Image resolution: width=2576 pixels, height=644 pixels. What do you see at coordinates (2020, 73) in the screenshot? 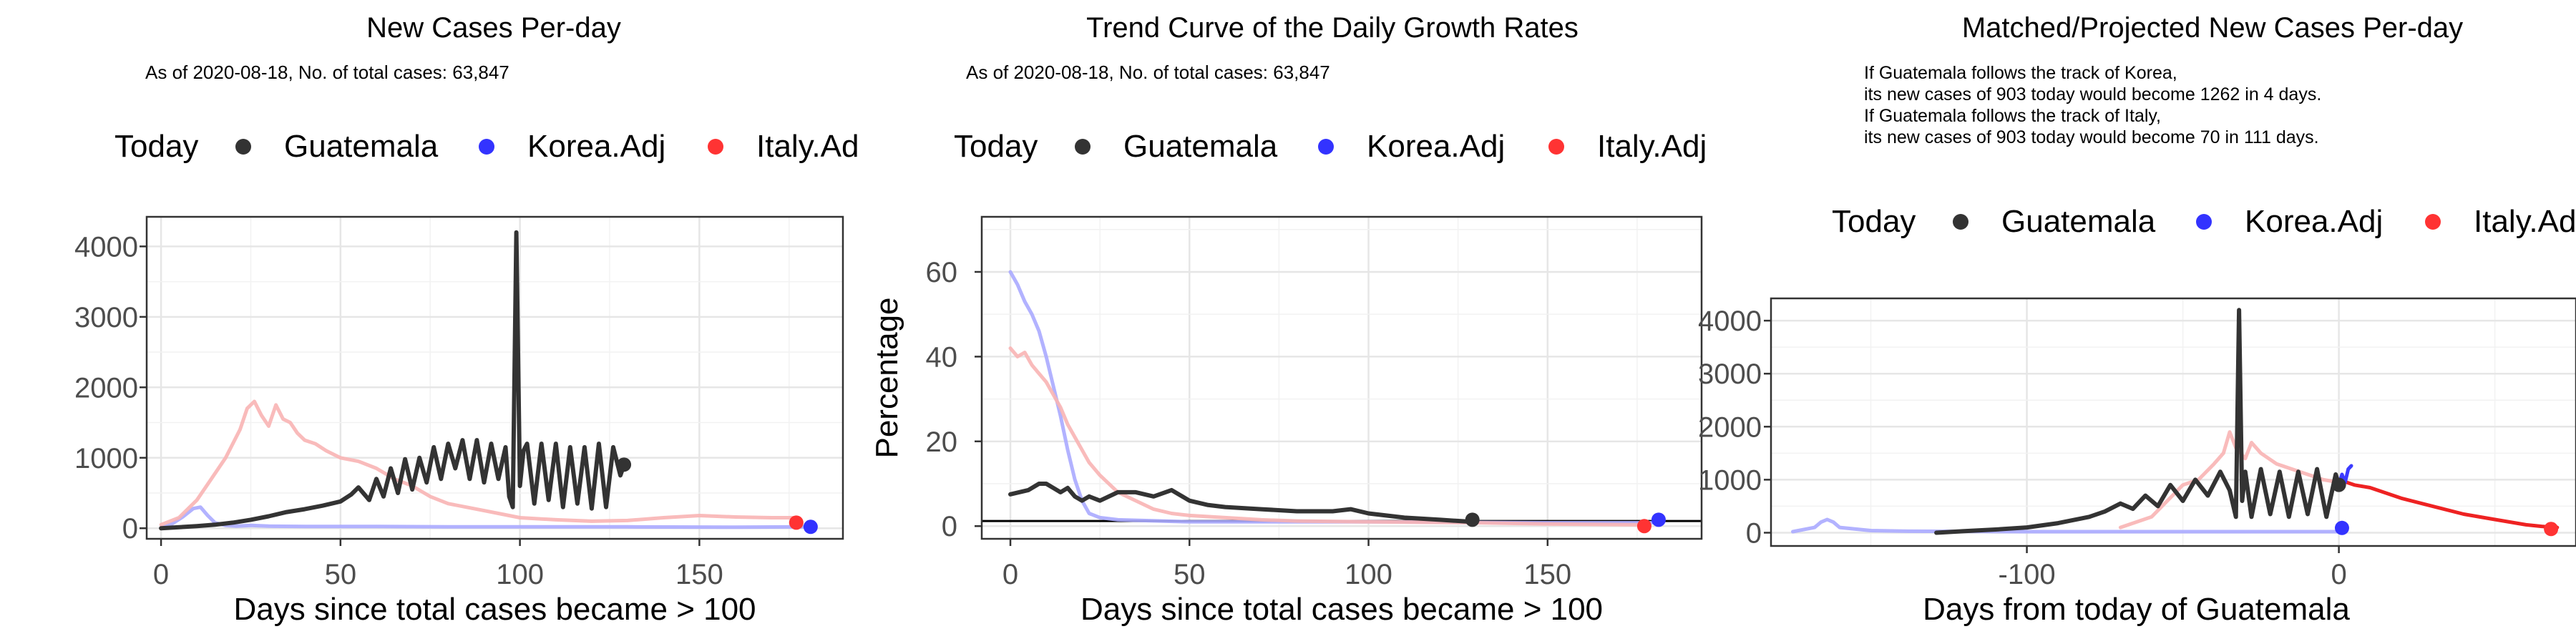
I see `chart-subtitle-line: If Guatemala follows the track of Korea,` at bounding box center [2020, 73].